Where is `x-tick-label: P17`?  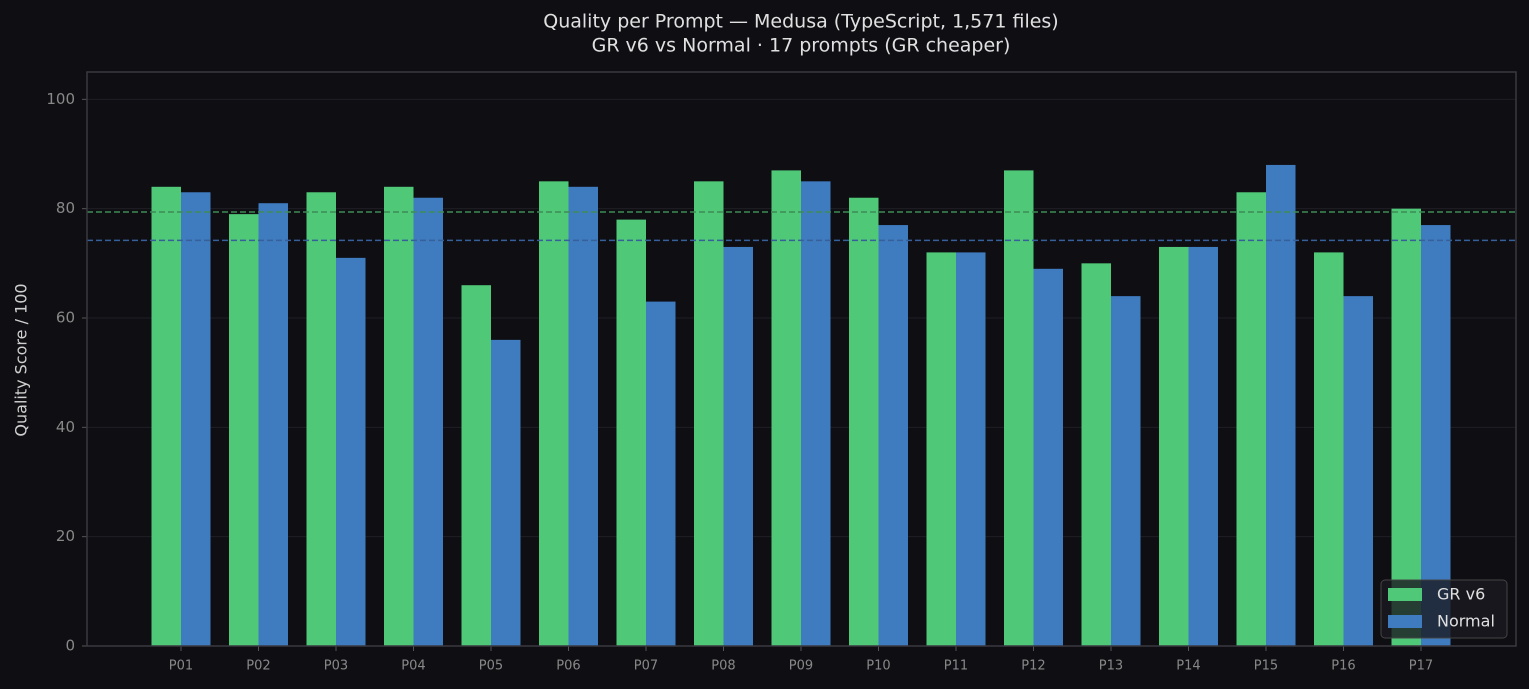 x-tick-label: P17 is located at coordinates (1421, 666).